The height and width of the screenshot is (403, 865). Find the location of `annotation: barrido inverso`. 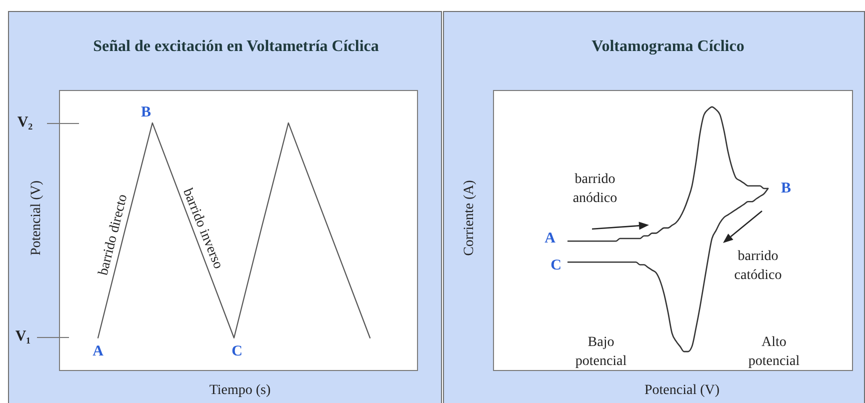

annotation: barrido inverso is located at coordinates (202, 229).